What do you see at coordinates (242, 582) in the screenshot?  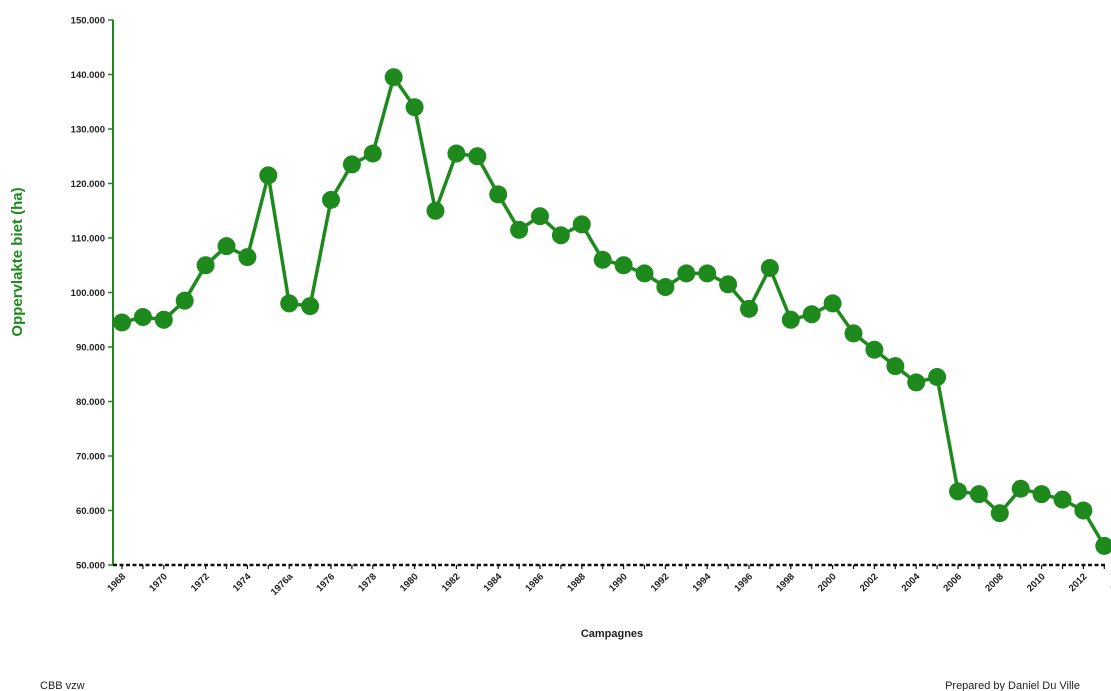 I see `x-tick-label: 1974` at bounding box center [242, 582].